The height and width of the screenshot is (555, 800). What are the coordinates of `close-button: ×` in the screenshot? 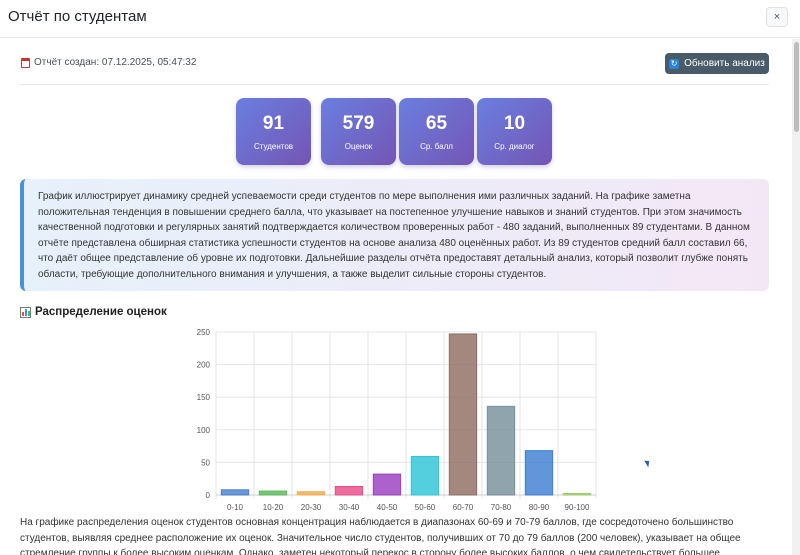 It's located at (777, 17).